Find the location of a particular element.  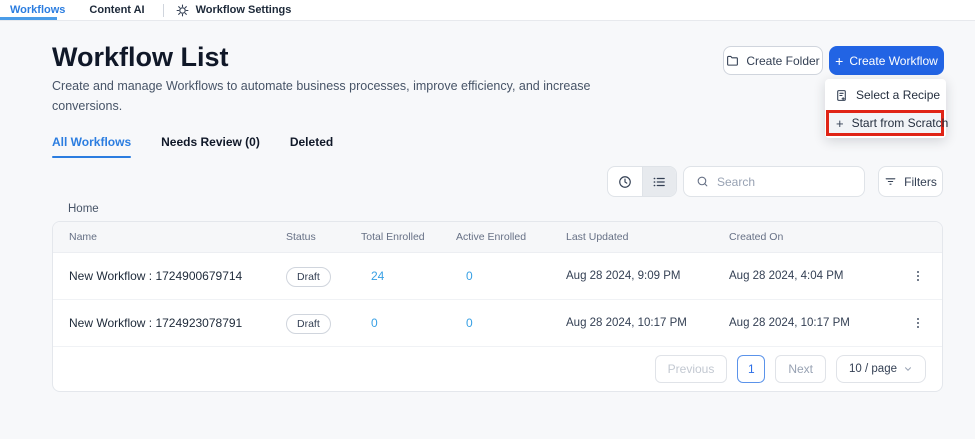

column-header-total-enrolled: Total Enrolled is located at coordinates (393, 237).